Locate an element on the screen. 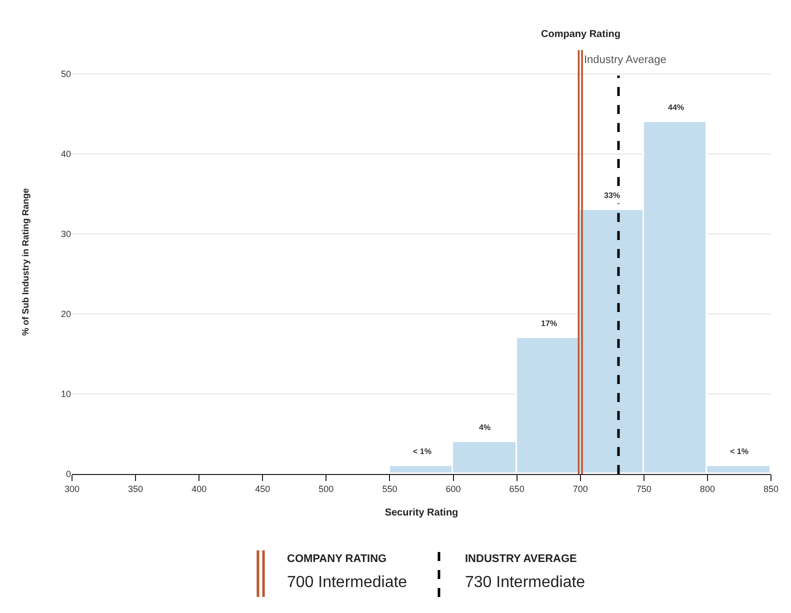  text: 700 Intermediate is located at coordinates (347, 582).